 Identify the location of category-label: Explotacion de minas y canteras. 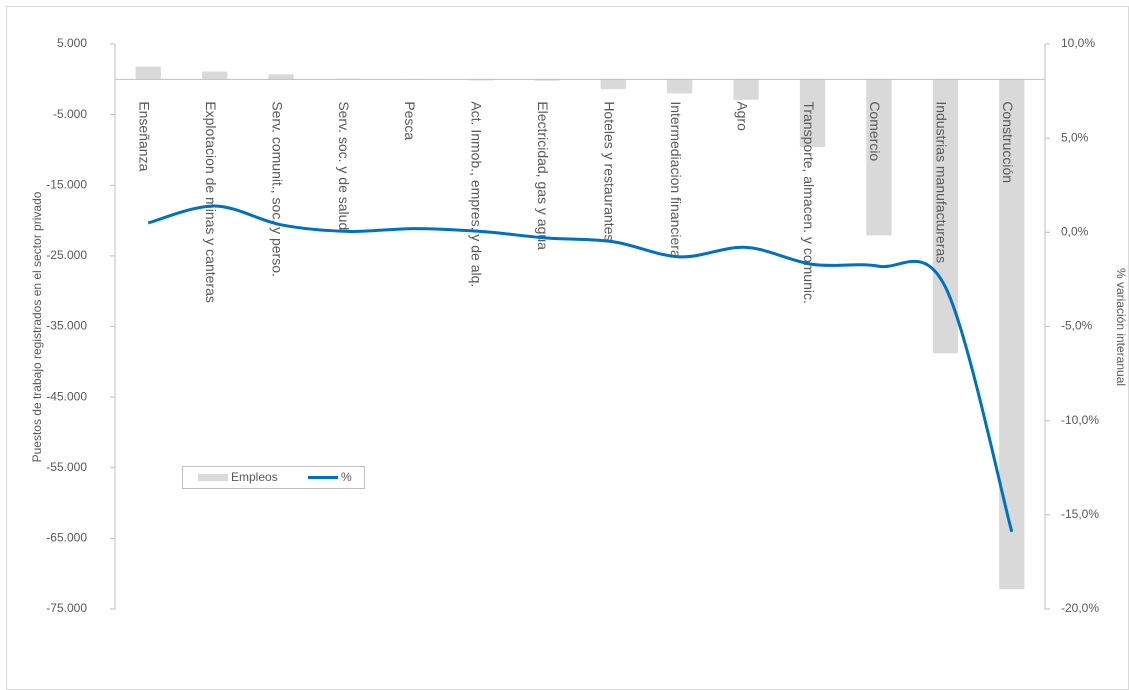
(211, 202).